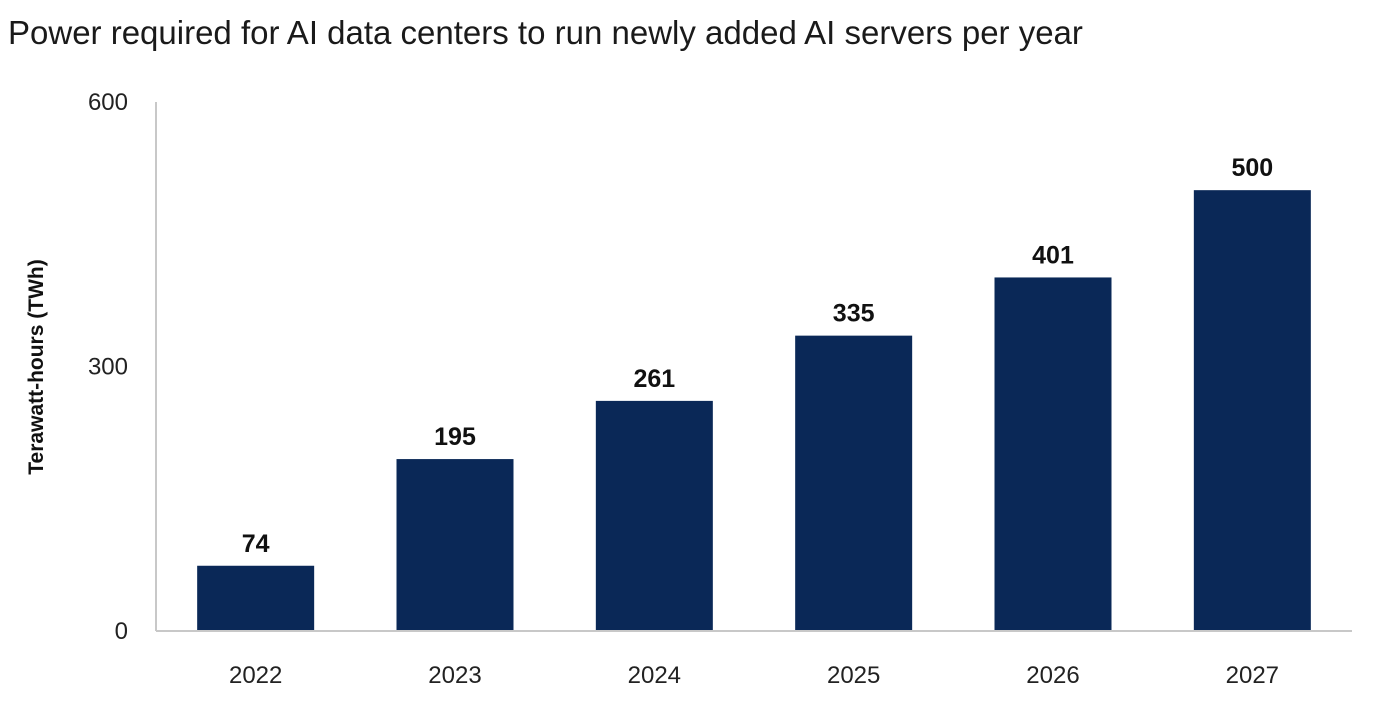 This screenshot has height=706, width=1374. What do you see at coordinates (654, 515) in the screenshot?
I see `bar-2024` at bounding box center [654, 515].